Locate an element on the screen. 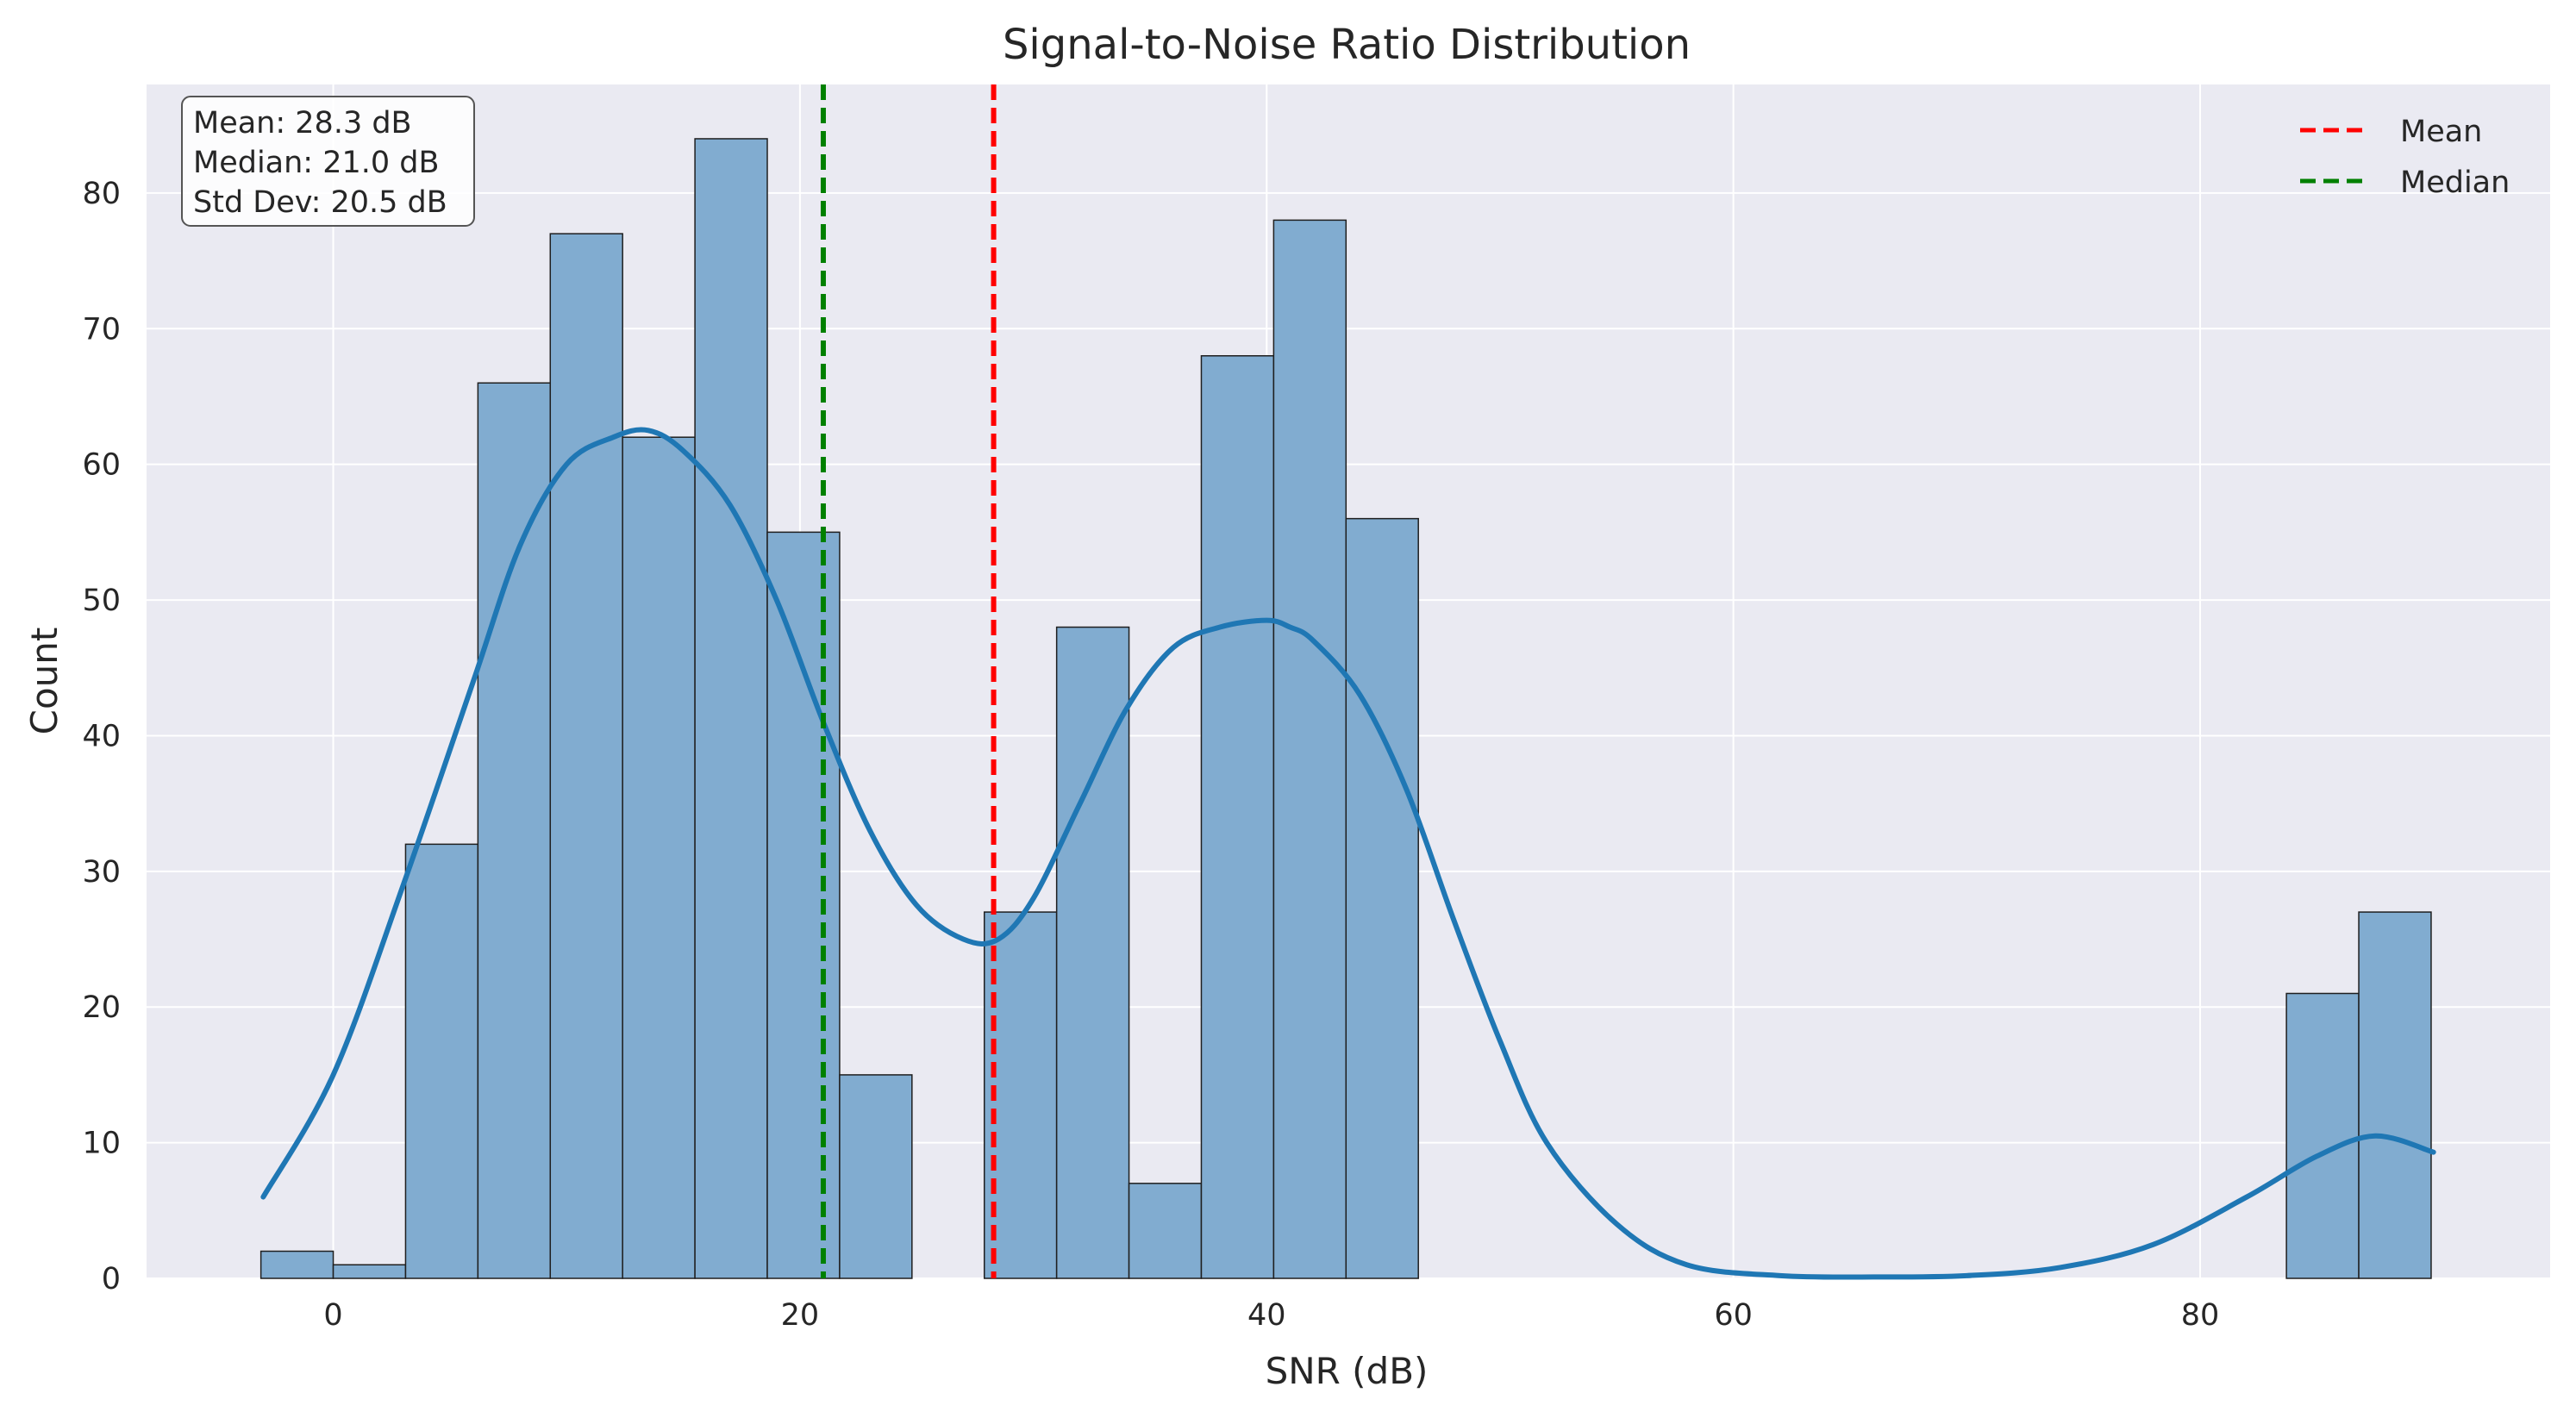 Image resolution: width=2576 pixels, height=1418 pixels. stats-box-frame is located at coordinates (328, 161).